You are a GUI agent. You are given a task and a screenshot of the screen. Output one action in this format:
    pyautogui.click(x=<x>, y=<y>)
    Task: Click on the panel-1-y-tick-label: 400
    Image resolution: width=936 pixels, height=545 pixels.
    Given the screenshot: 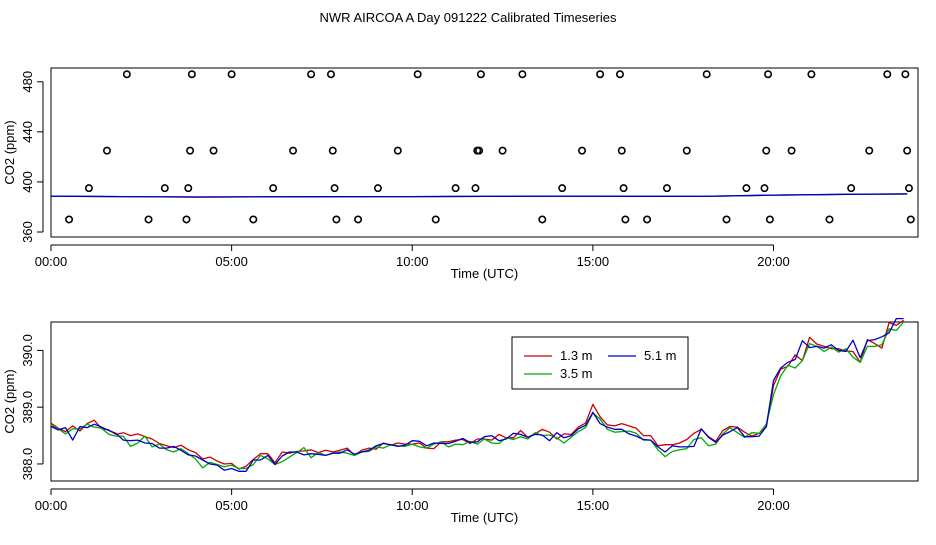 What is the action you would take?
    pyautogui.click(x=27, y=182)
    